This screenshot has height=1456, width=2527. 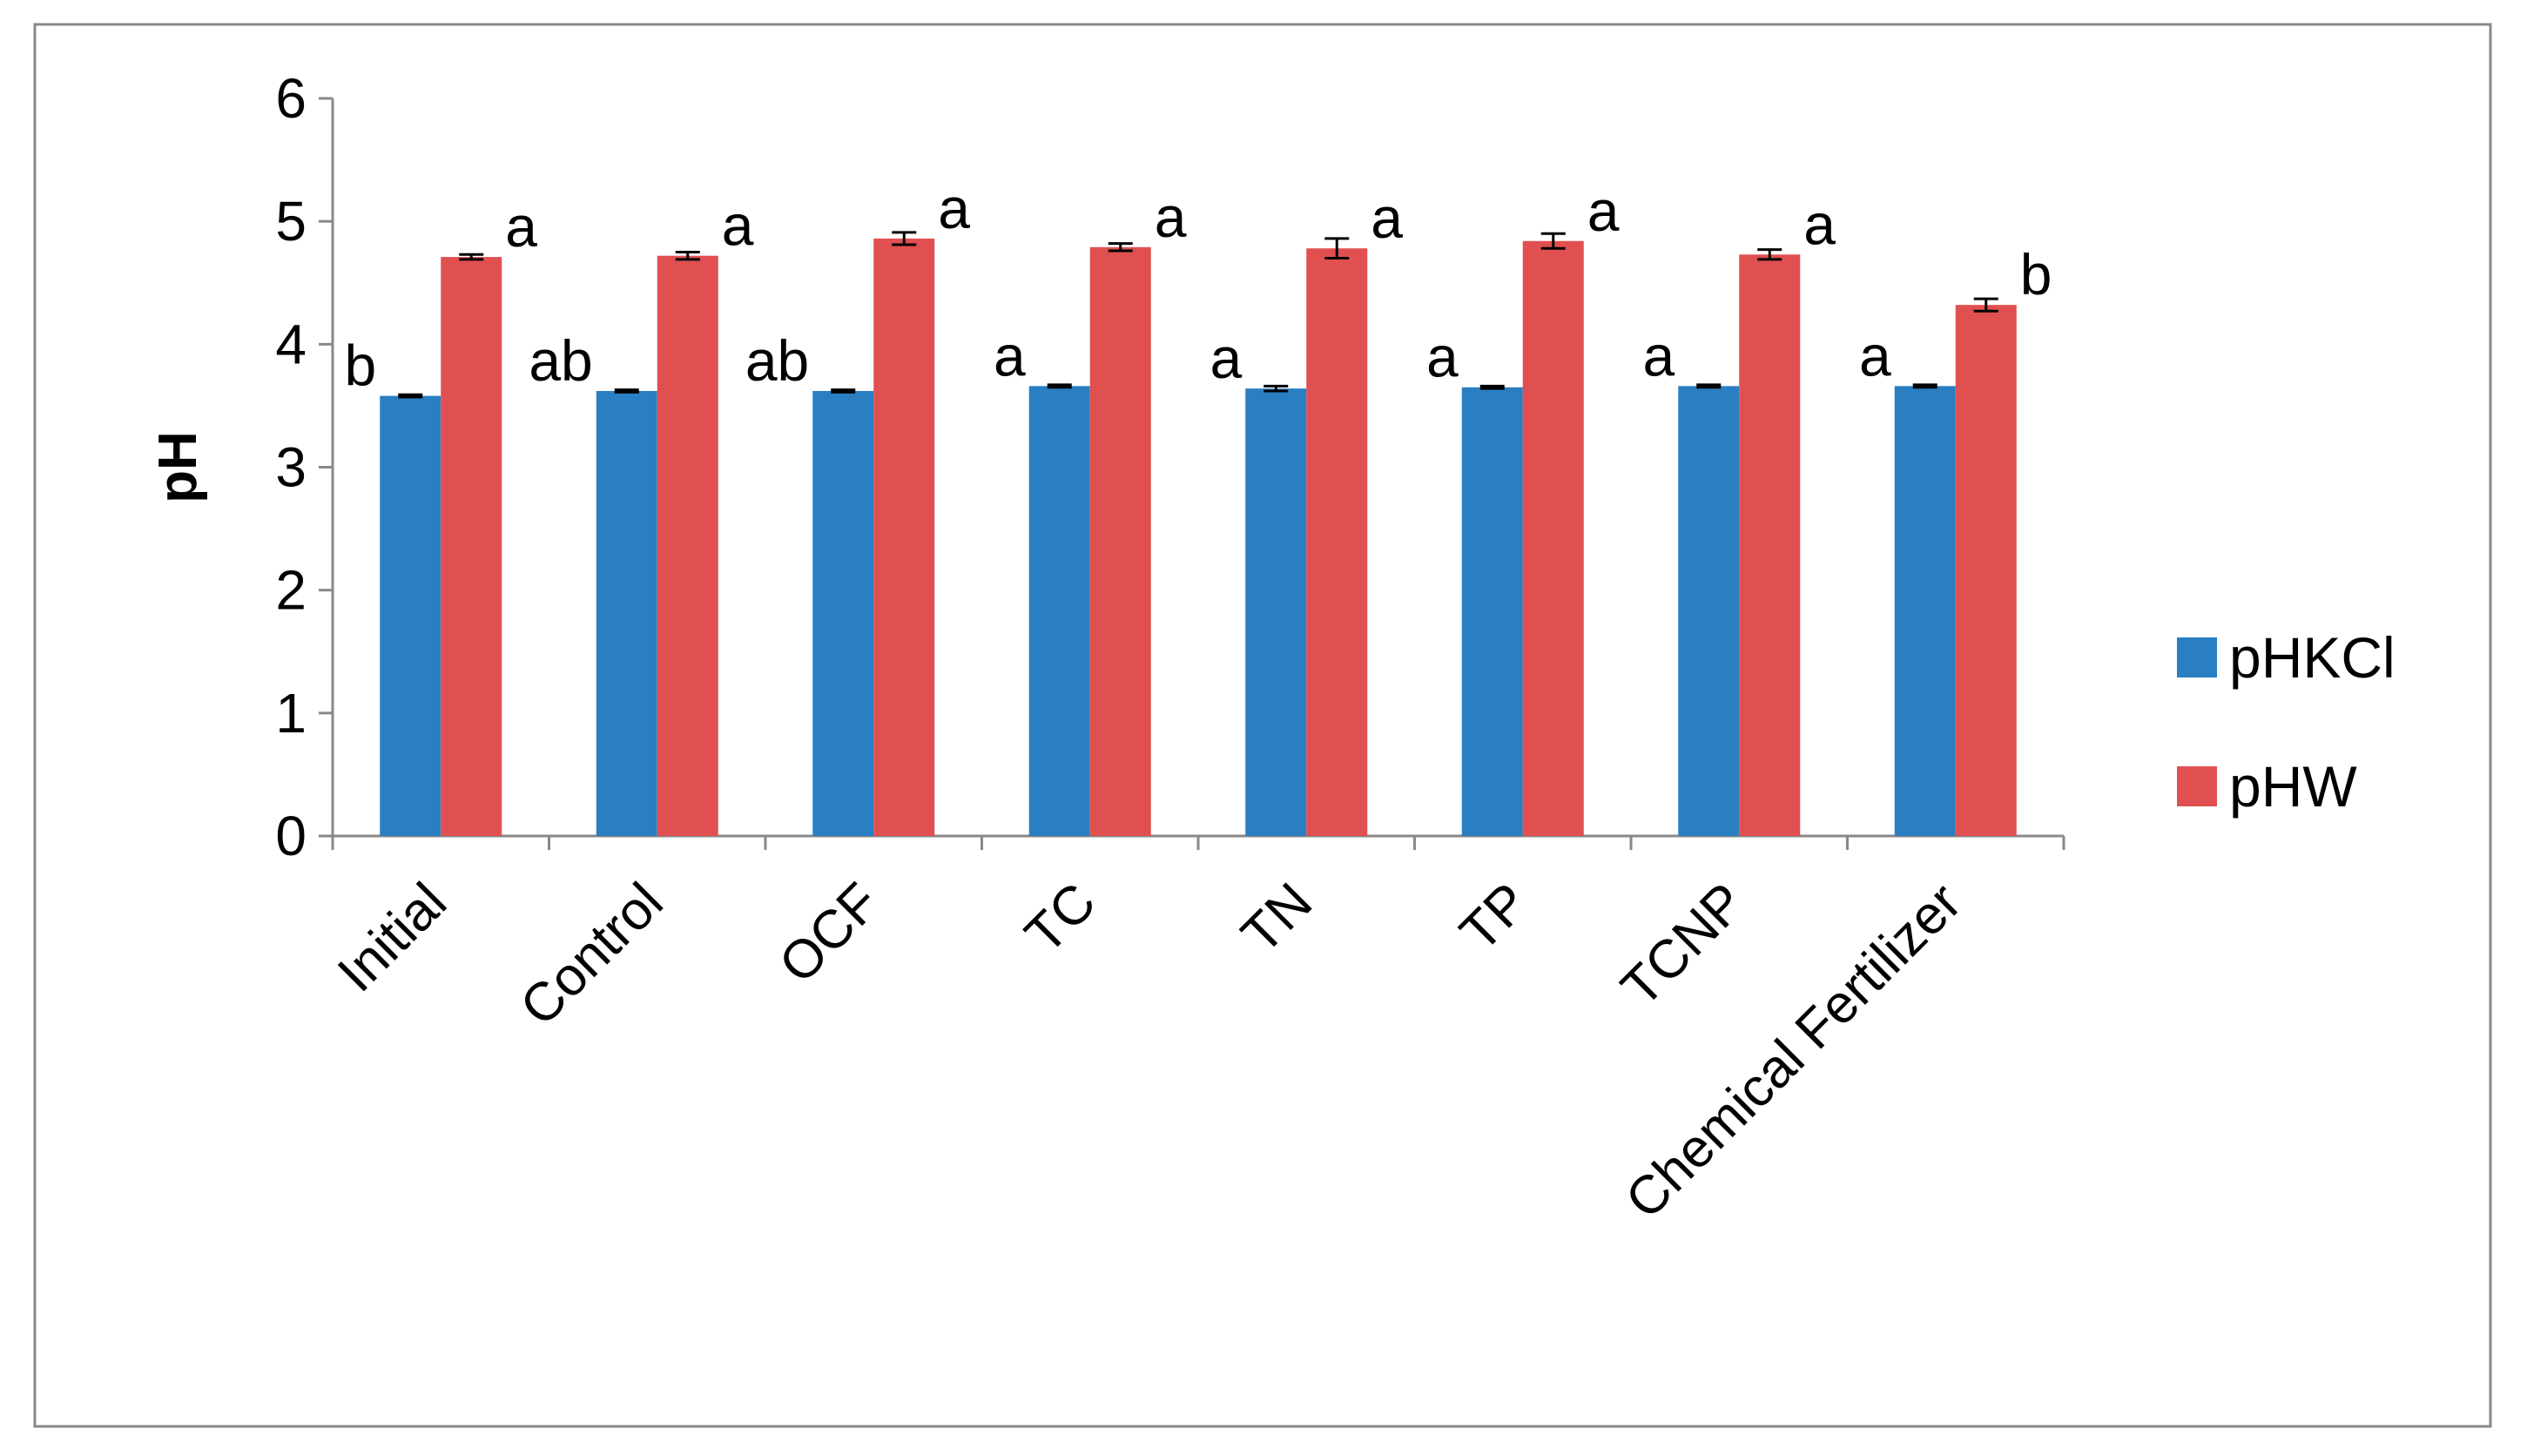 What do you see at coordinates (291, 98) in the screenshot?
I see `y-tick-label: 6` at bounding box center [291, 98].